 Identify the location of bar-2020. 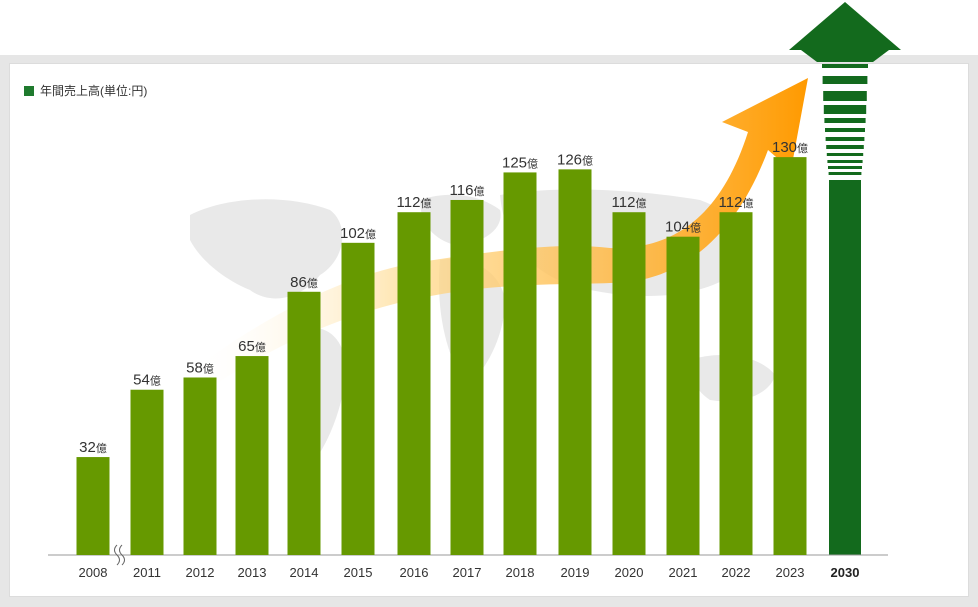
(629, 383).